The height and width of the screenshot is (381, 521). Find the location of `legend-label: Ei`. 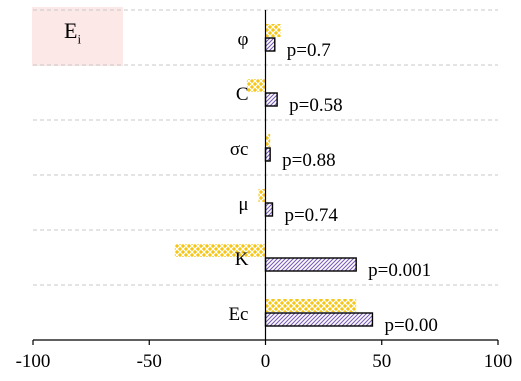

legend-label: Ei is located at coordinates (73, 32).